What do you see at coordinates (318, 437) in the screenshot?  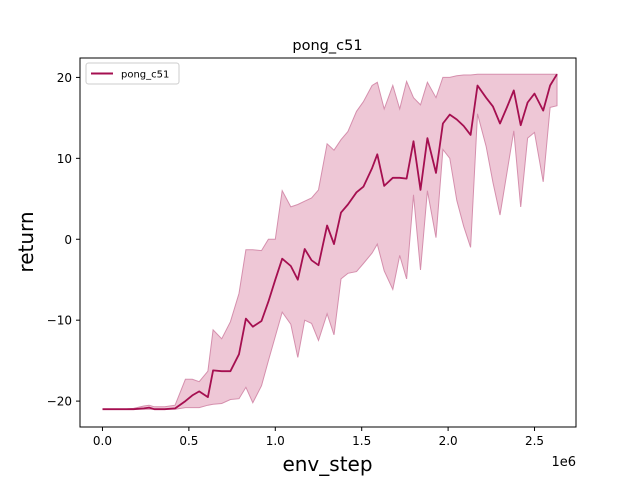 I see `x-axis-ticks: 0.0 0.5 1.0 1.5 2.0 2.5` at bounding box center [318, 437].